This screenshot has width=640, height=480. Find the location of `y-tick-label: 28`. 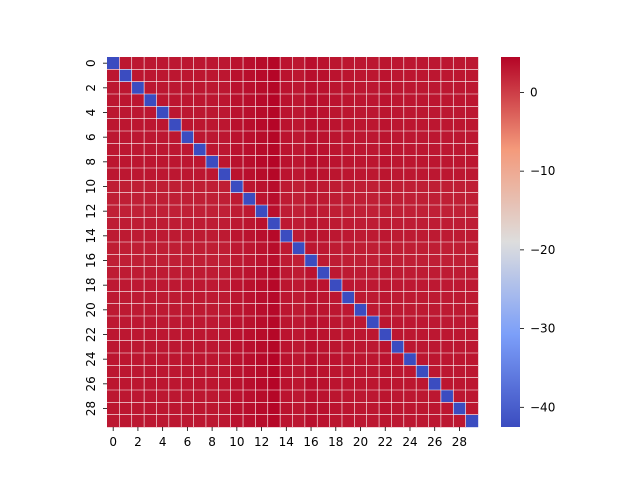

y-tick-label: 28 is located at coordinates (91, 408).